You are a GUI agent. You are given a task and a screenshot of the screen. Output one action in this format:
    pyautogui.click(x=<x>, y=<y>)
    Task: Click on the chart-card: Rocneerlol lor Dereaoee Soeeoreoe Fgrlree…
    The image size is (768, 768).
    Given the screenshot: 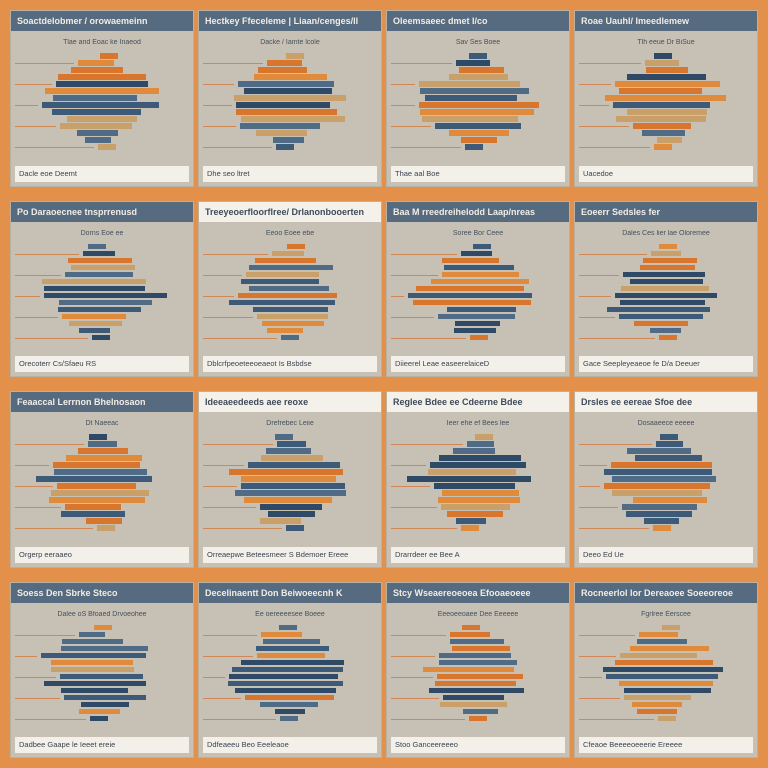 What is the action you would take?
    pyautogui.click(x=666, y=669)
    